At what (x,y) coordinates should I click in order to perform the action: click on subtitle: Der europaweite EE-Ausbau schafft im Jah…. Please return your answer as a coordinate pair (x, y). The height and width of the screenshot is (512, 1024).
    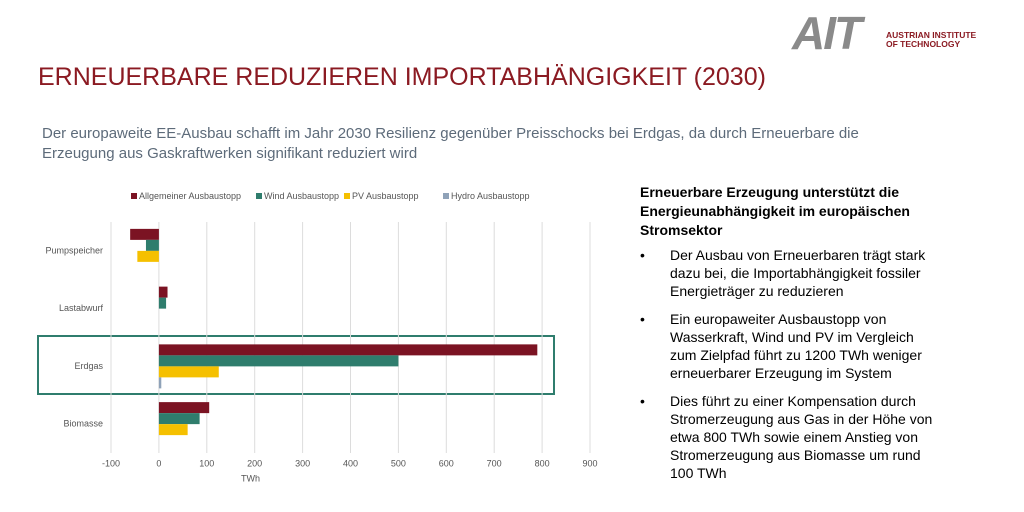
    Looking at the image, I should click on (450, 143).